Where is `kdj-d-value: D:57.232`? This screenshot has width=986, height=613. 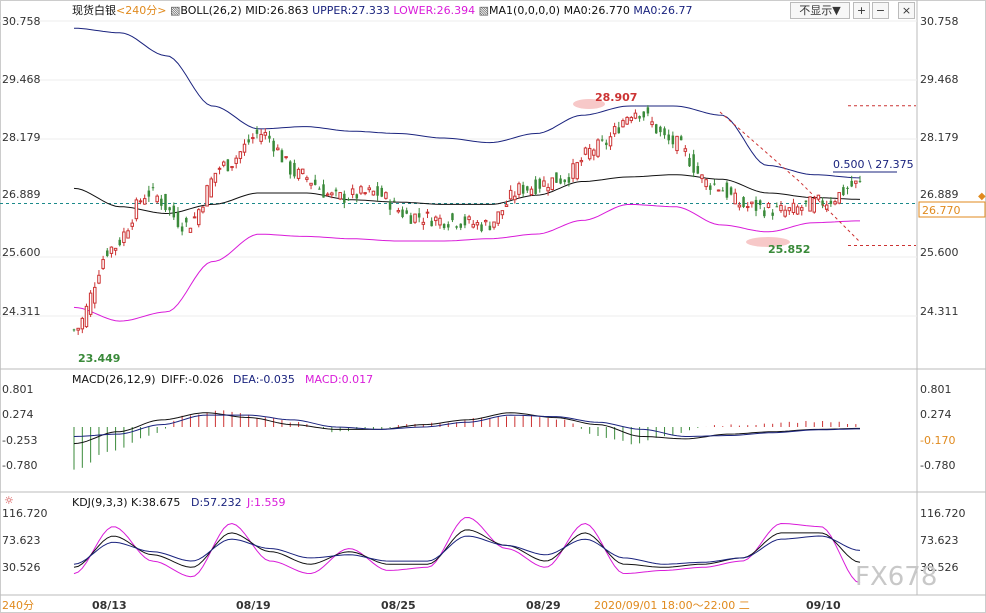 kdj-d-value: D:57.232 is located at coordinates (216, 502).